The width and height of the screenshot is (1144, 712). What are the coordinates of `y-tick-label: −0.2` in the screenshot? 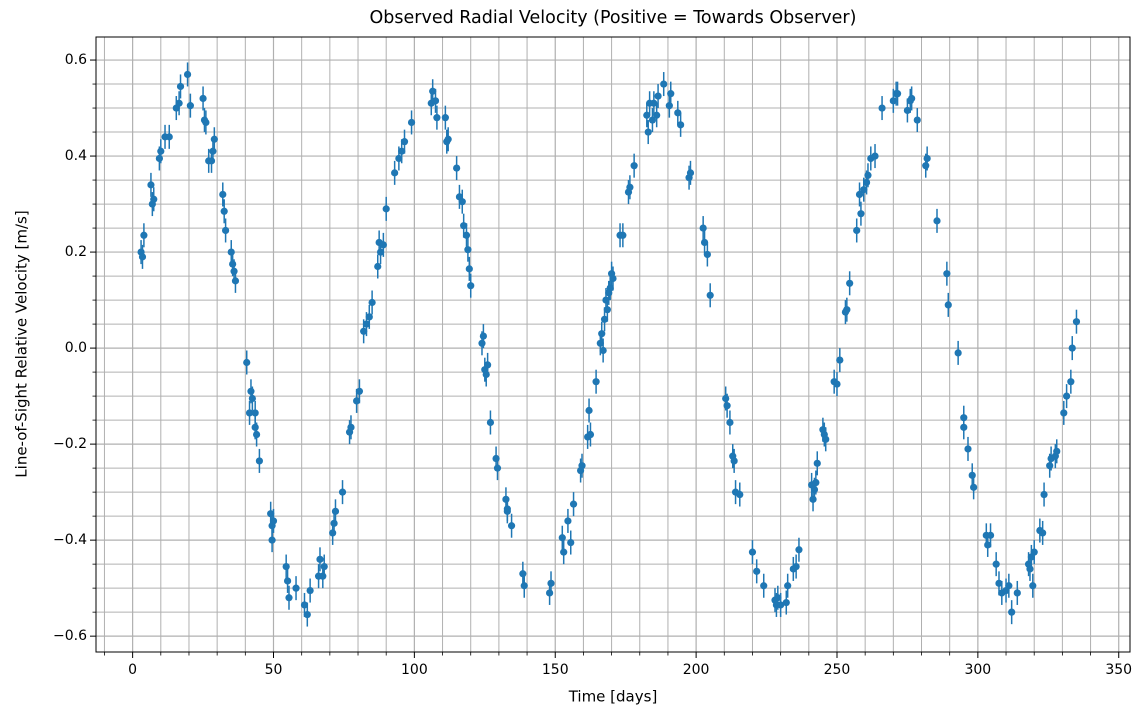 It's located at (70, 444).